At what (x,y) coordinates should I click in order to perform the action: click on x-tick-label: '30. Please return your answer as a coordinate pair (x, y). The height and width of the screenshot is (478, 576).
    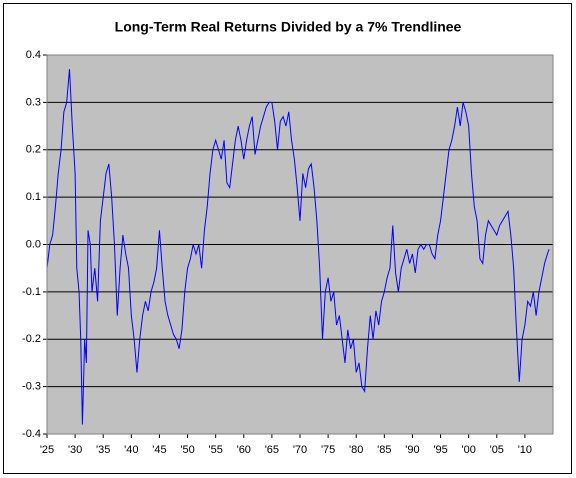
    Looking at the image, I should click on (75, 450).